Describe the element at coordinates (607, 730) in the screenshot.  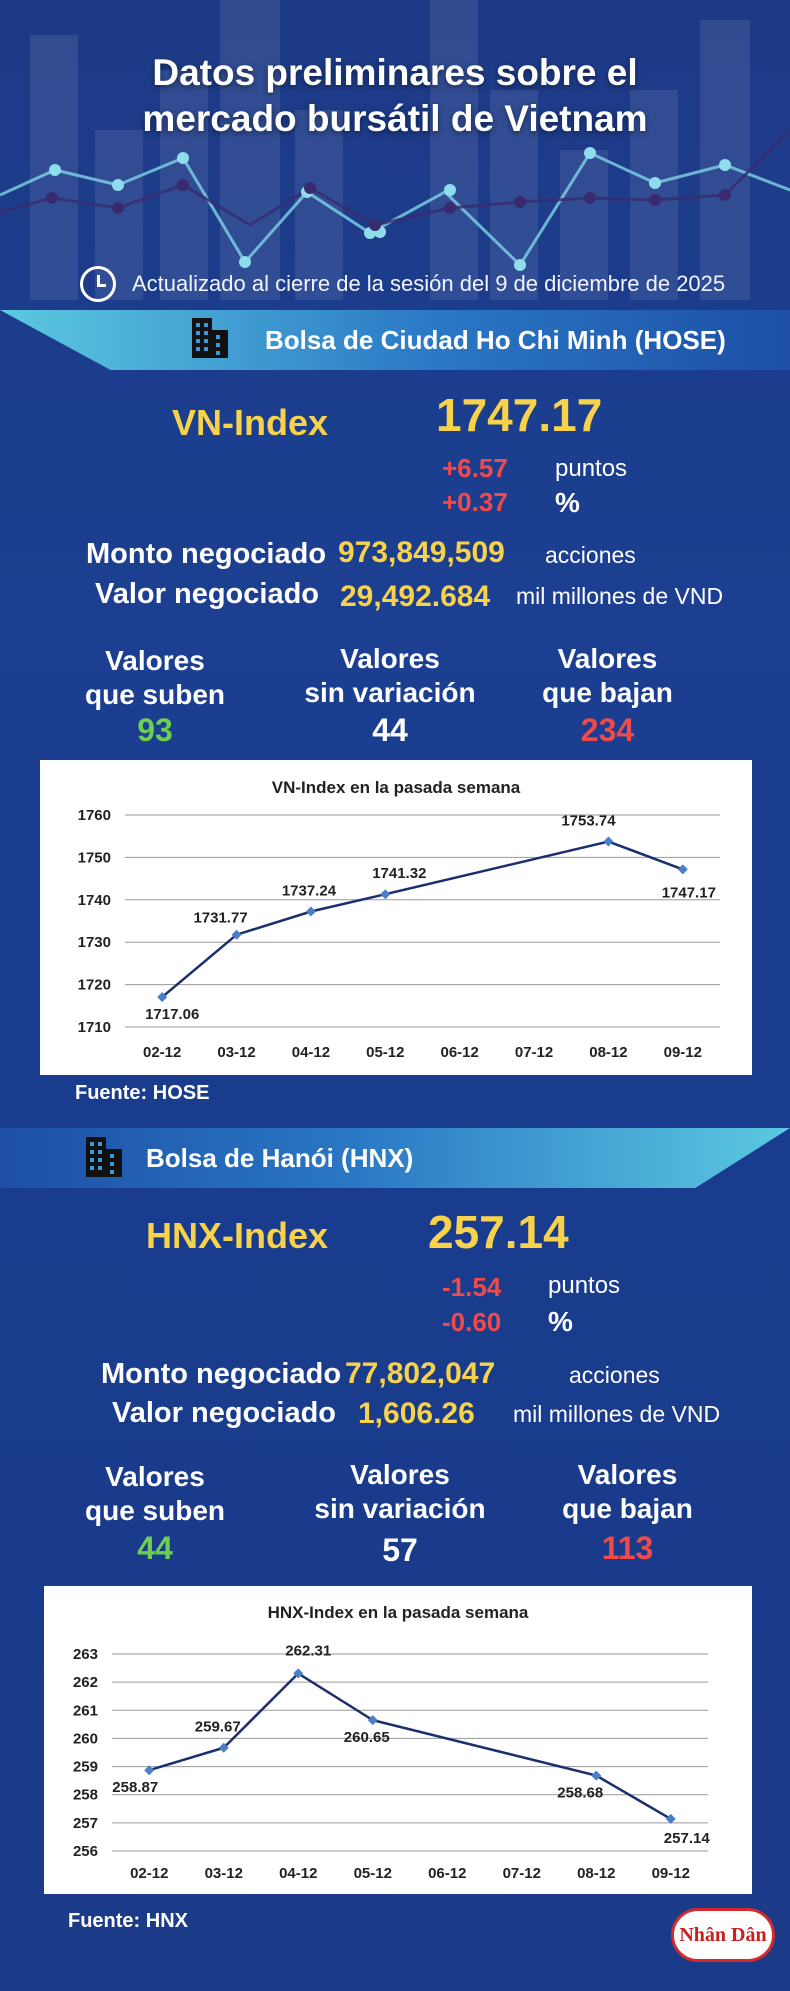
I see `hose-down-value: 234` at that location.